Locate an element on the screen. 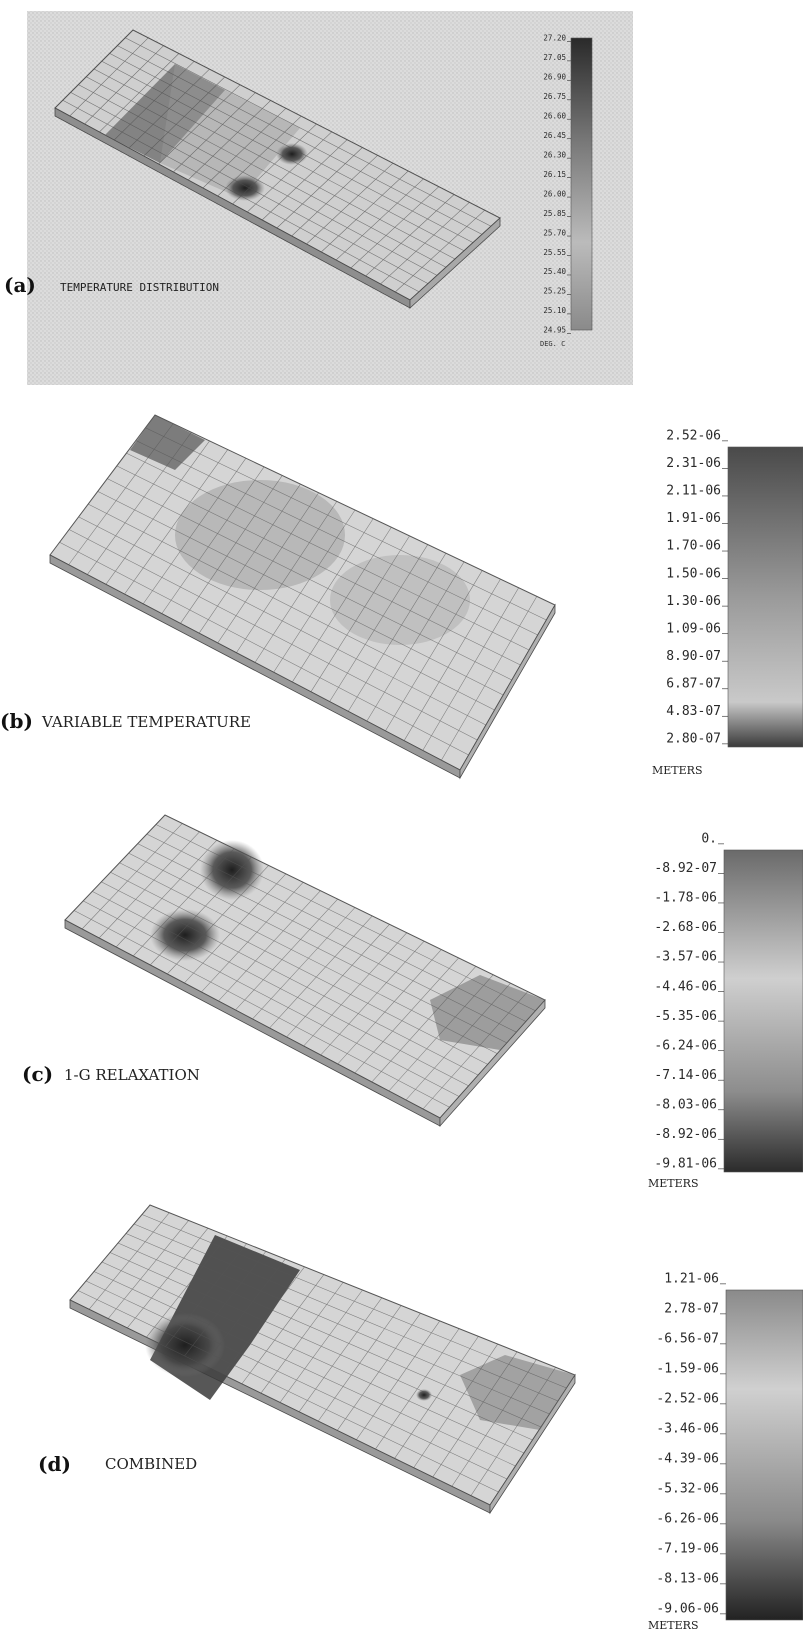 The image size is (803, 1633). panel-d-legend-label: -7.19-06 is located at coordinates (687, 1549).